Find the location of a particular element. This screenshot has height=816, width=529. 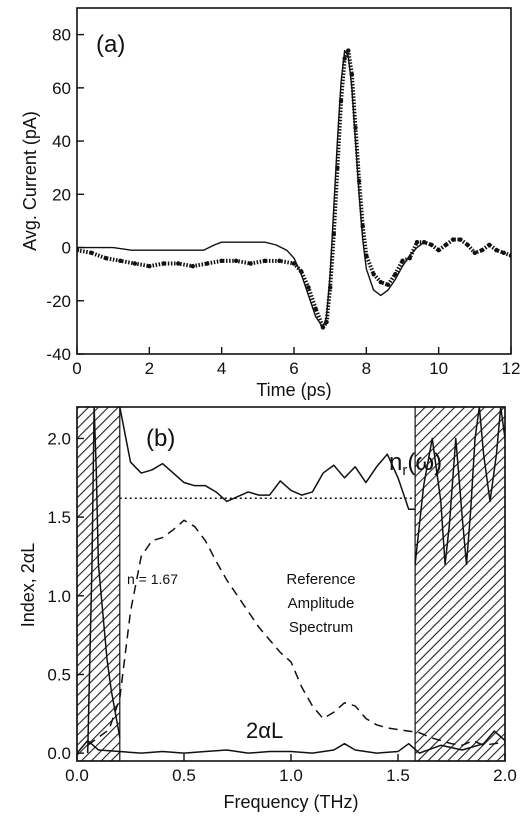

panel-b-x-tick-label: 2.0 is located at coordinates (505, 775).